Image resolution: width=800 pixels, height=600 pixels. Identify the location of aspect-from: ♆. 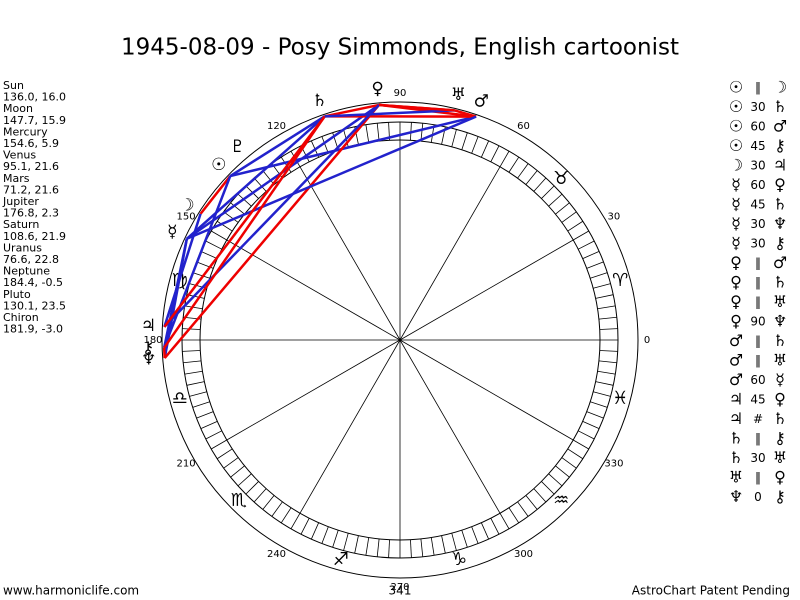
(736, 496).